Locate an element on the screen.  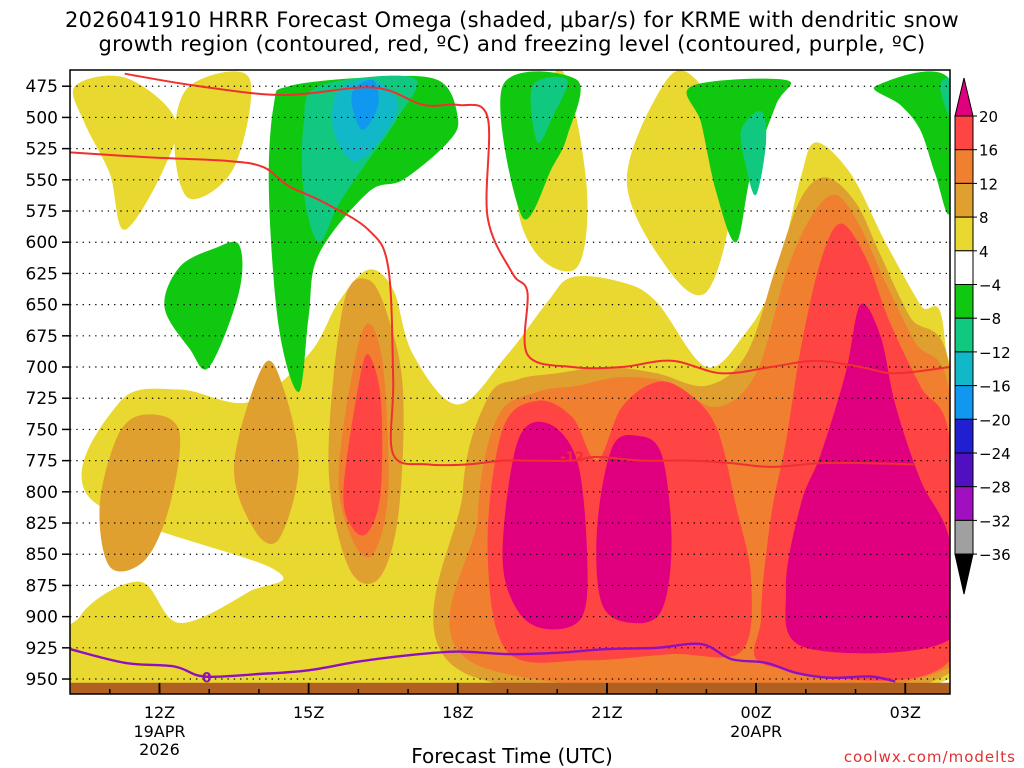
omega-colorbar: 20 16 12 8 4 −4 −8 −12 −16 −20 −24 −28 −32 −36 is located at coordinates (982, 336).